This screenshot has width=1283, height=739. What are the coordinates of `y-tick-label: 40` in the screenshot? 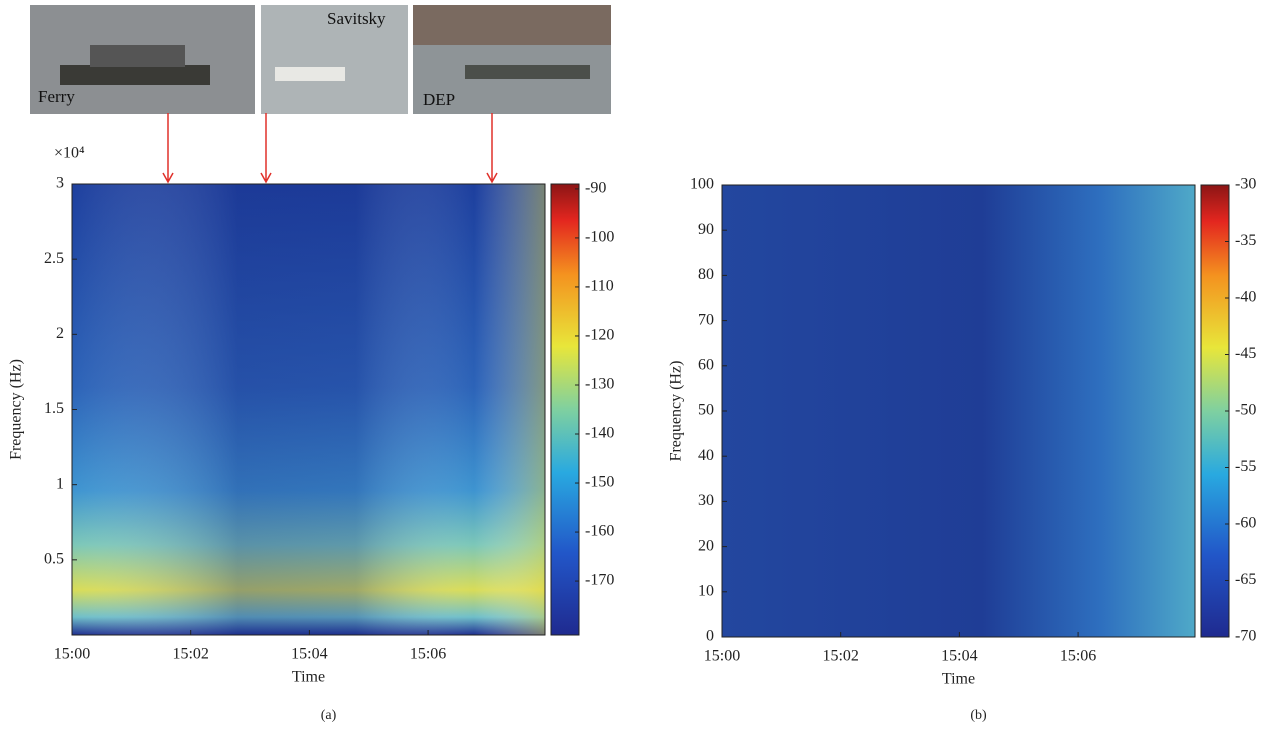 It's located at (706, 455).